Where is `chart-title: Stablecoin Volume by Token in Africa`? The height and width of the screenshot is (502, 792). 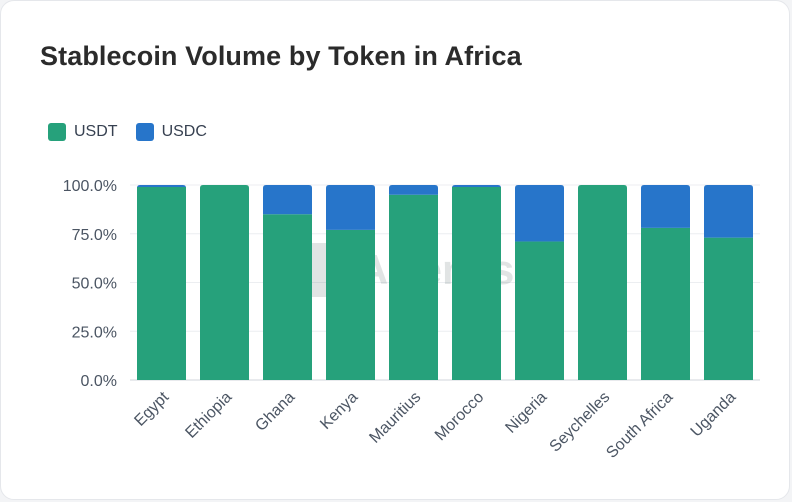 chart-title: Stablecoin Volume by Token in Africa is located at coordinates (281, 56).